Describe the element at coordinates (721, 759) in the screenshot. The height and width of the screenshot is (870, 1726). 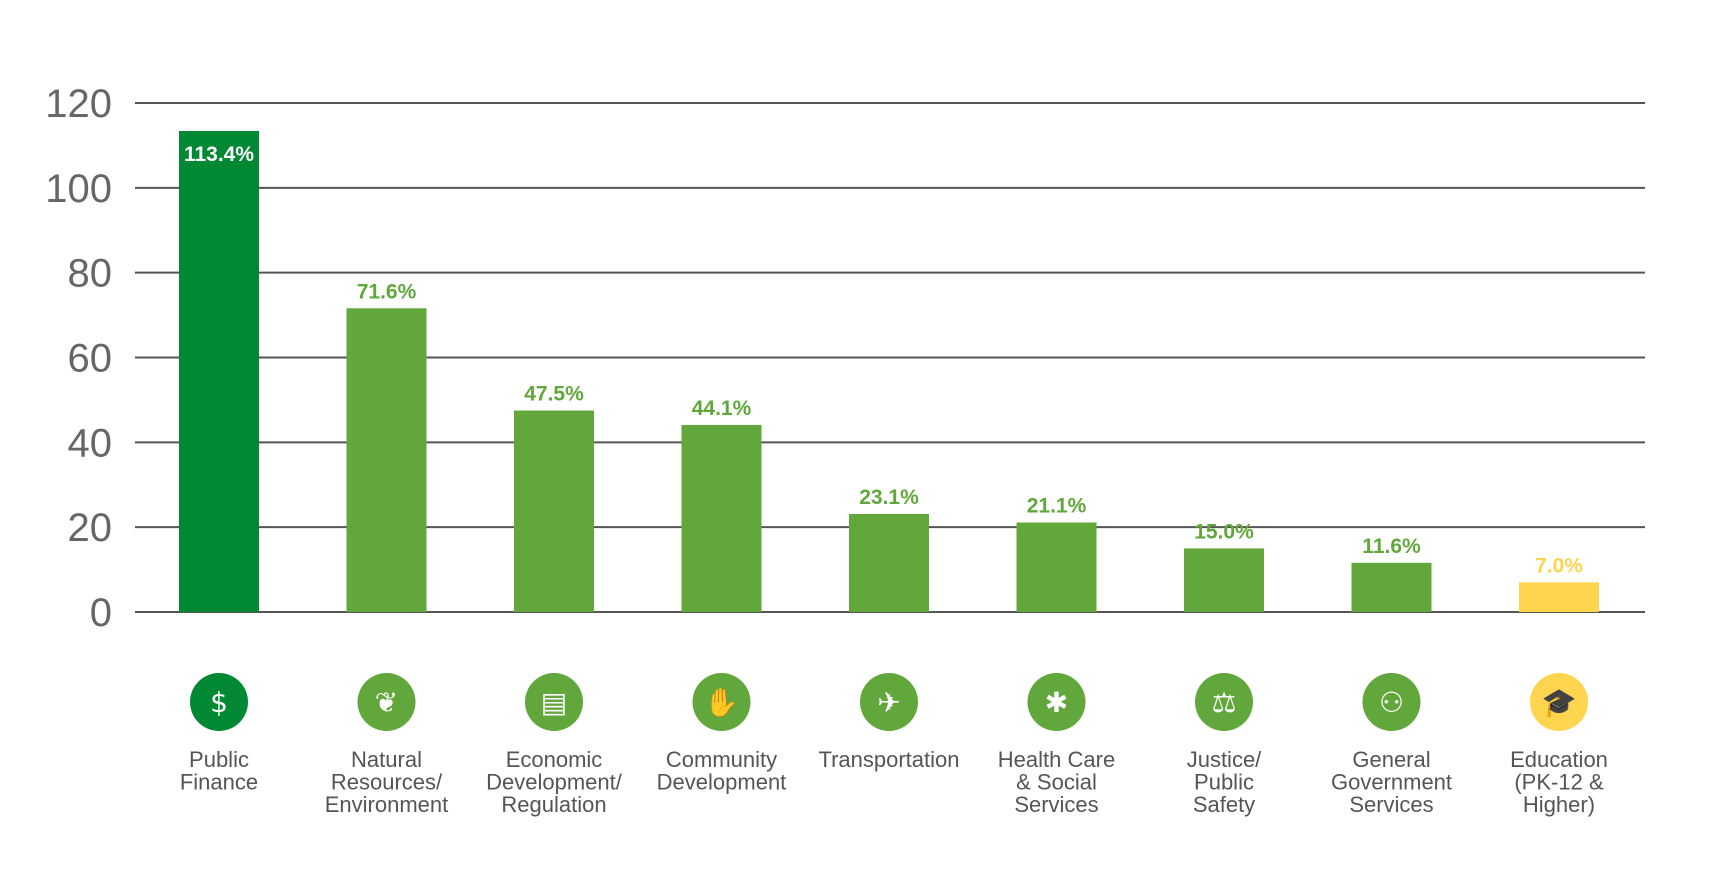
I see `x-tick-label: Community` at that location.